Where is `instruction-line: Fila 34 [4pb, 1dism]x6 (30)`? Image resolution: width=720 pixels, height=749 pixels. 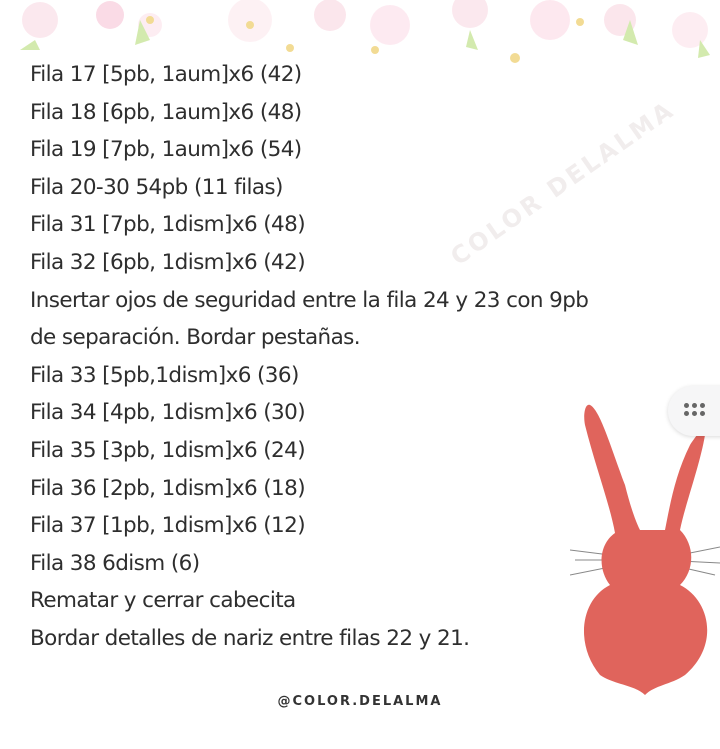
instruction-line: Fila 34 [4pb, 1dism]x6 (30) is located at coordinates (168, 413).